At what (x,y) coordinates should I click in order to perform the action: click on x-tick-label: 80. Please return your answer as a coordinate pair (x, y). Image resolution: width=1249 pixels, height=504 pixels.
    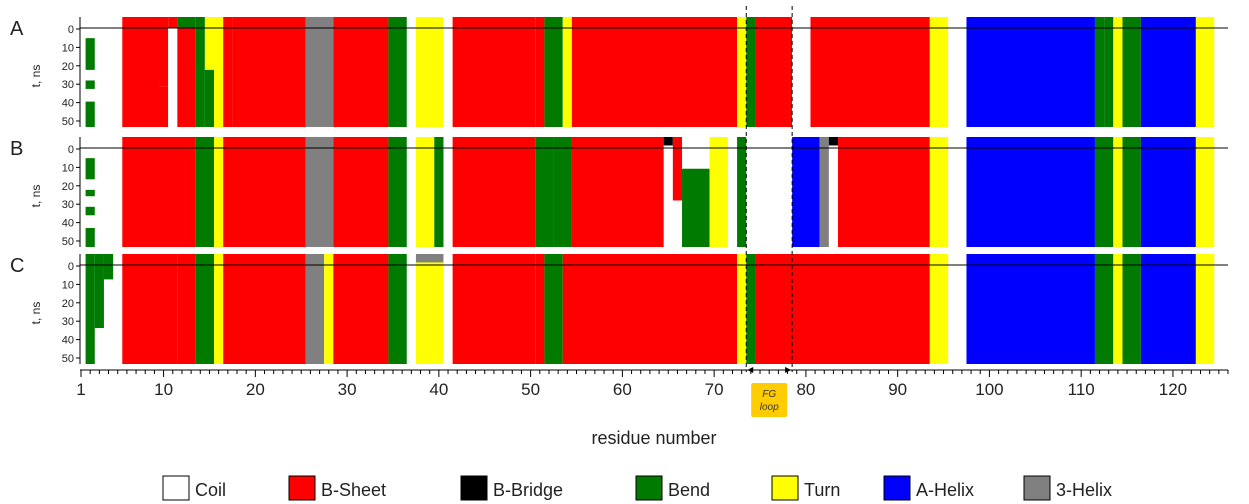
    Looking at the image, I should click on (805, 389).